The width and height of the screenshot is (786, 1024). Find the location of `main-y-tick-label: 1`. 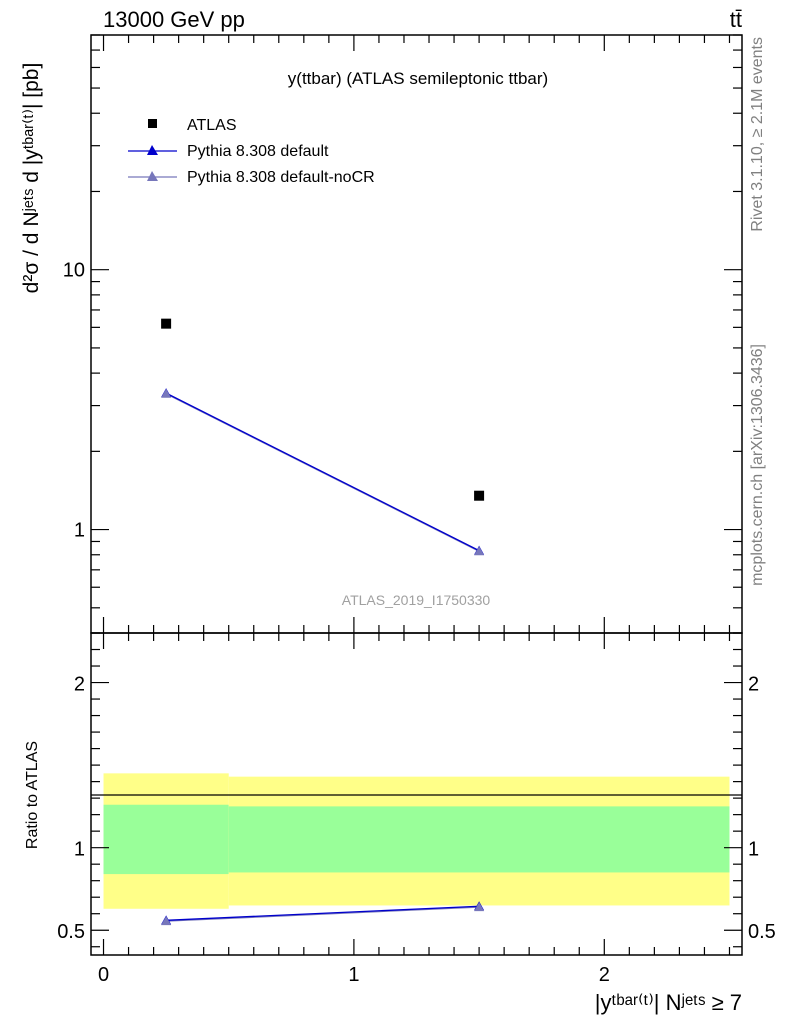

main-y-tick-label: 1 is located at coordinates (79, 531).